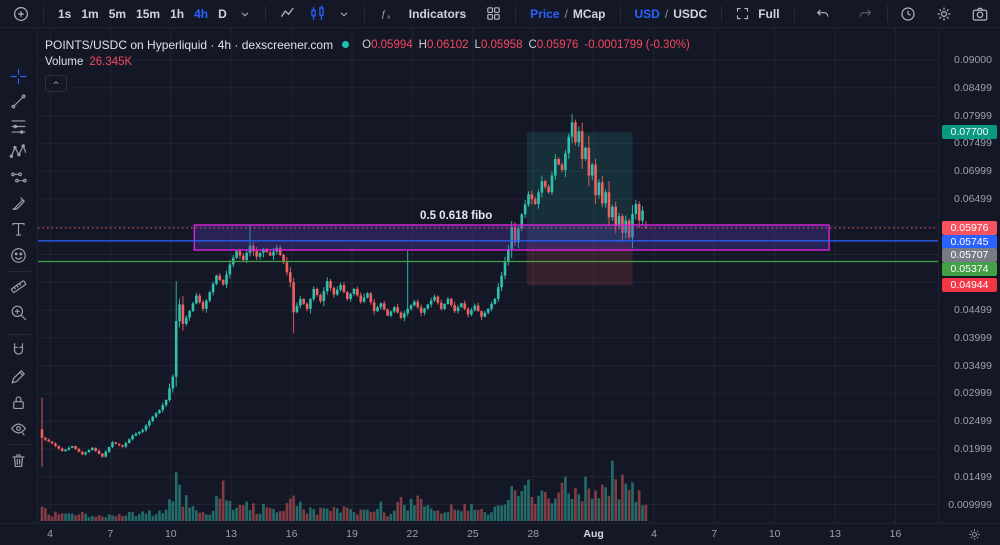 The width and height of the screenshot is (1000, 545). Describe the element at coordinates (422, 44) in the screenshot. I see `high-label: H` at that location.